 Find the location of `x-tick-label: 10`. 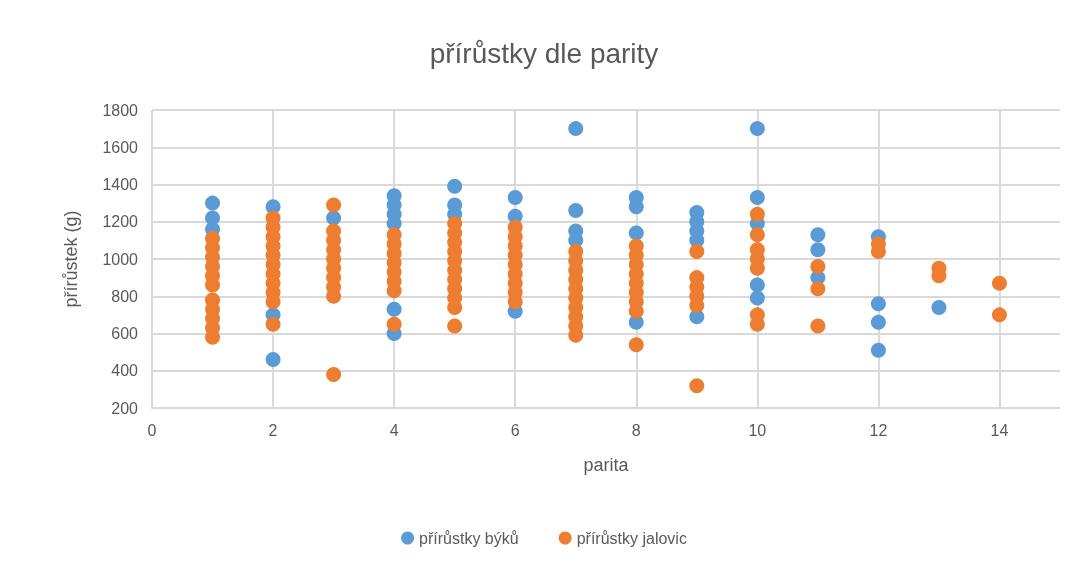

x-tick-label: 10 is located at coordinates (757, 430).